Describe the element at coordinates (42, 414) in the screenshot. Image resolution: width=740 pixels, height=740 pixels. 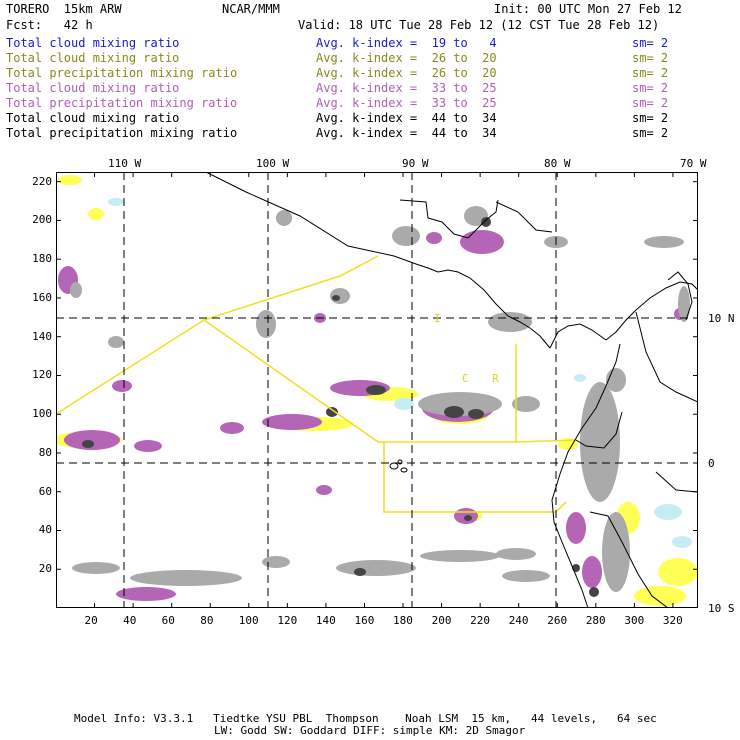
I see `y-tick-label: 100` at that location.